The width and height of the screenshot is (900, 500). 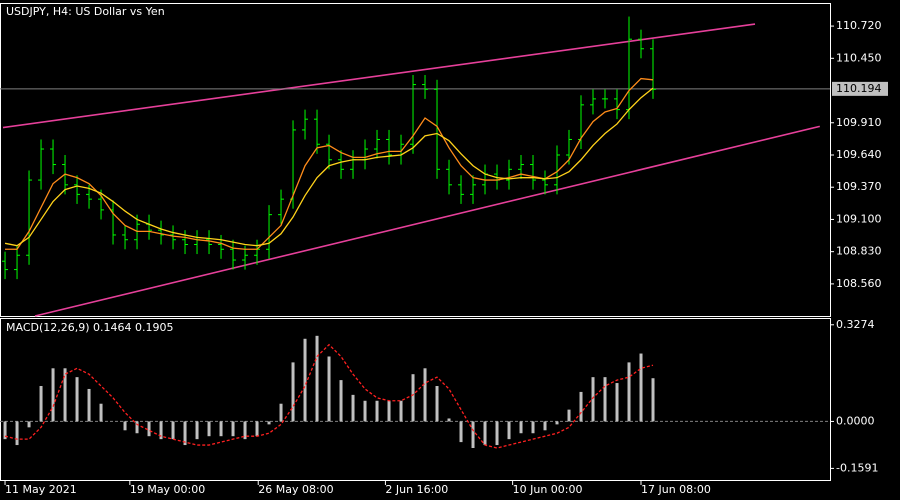 What do you see at coordinates (295, 489) in the screenshot?
I see `x-tick-label: 26 May 08:00` at bounding box center [295, 489].